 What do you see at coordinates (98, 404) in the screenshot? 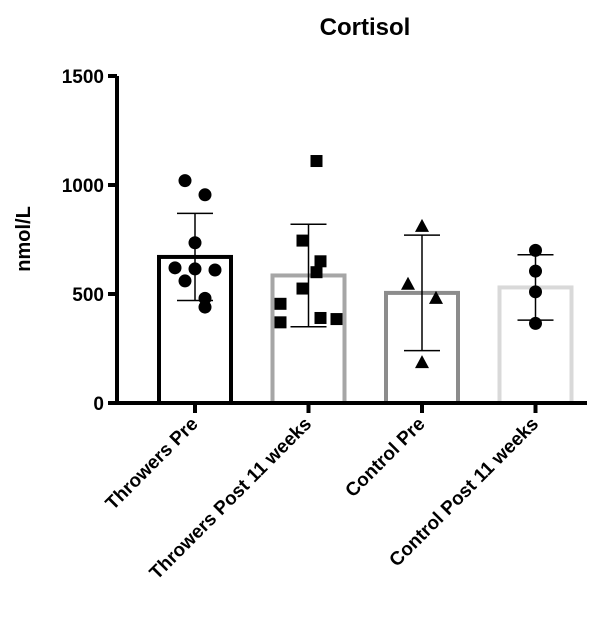
I see `y-tick-label-0: 0` at bounding box center [98, 404].